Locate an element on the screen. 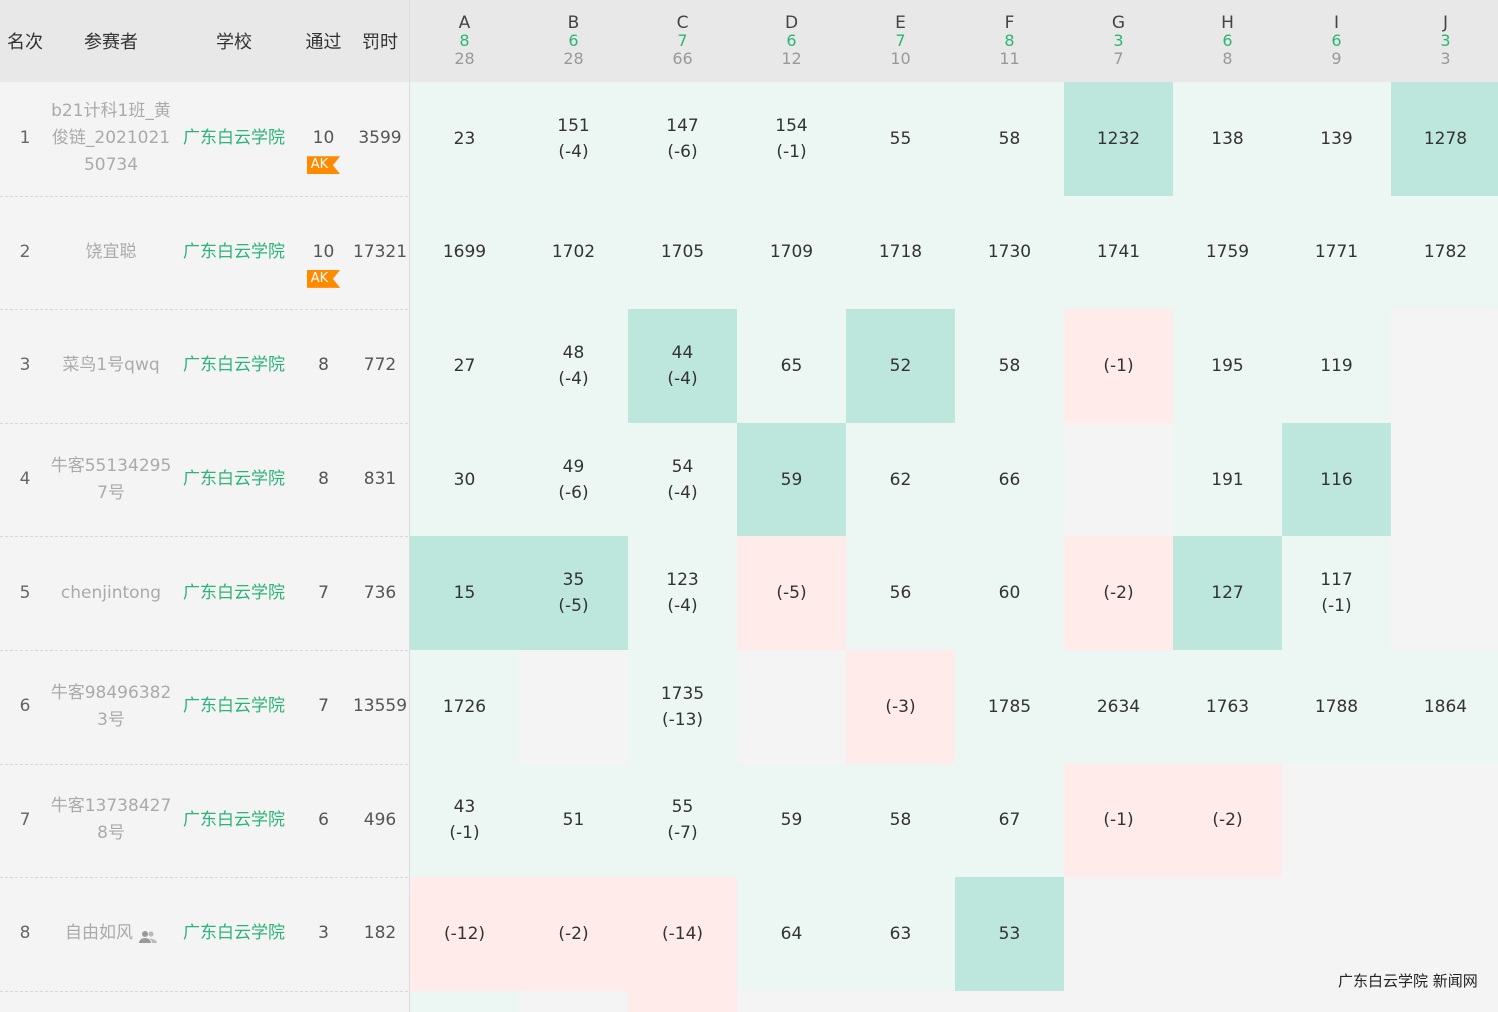 The height and width of the screenshot is (1012, 1498). submission-cell-i: 1771 is located at coordinates (1336, 252).